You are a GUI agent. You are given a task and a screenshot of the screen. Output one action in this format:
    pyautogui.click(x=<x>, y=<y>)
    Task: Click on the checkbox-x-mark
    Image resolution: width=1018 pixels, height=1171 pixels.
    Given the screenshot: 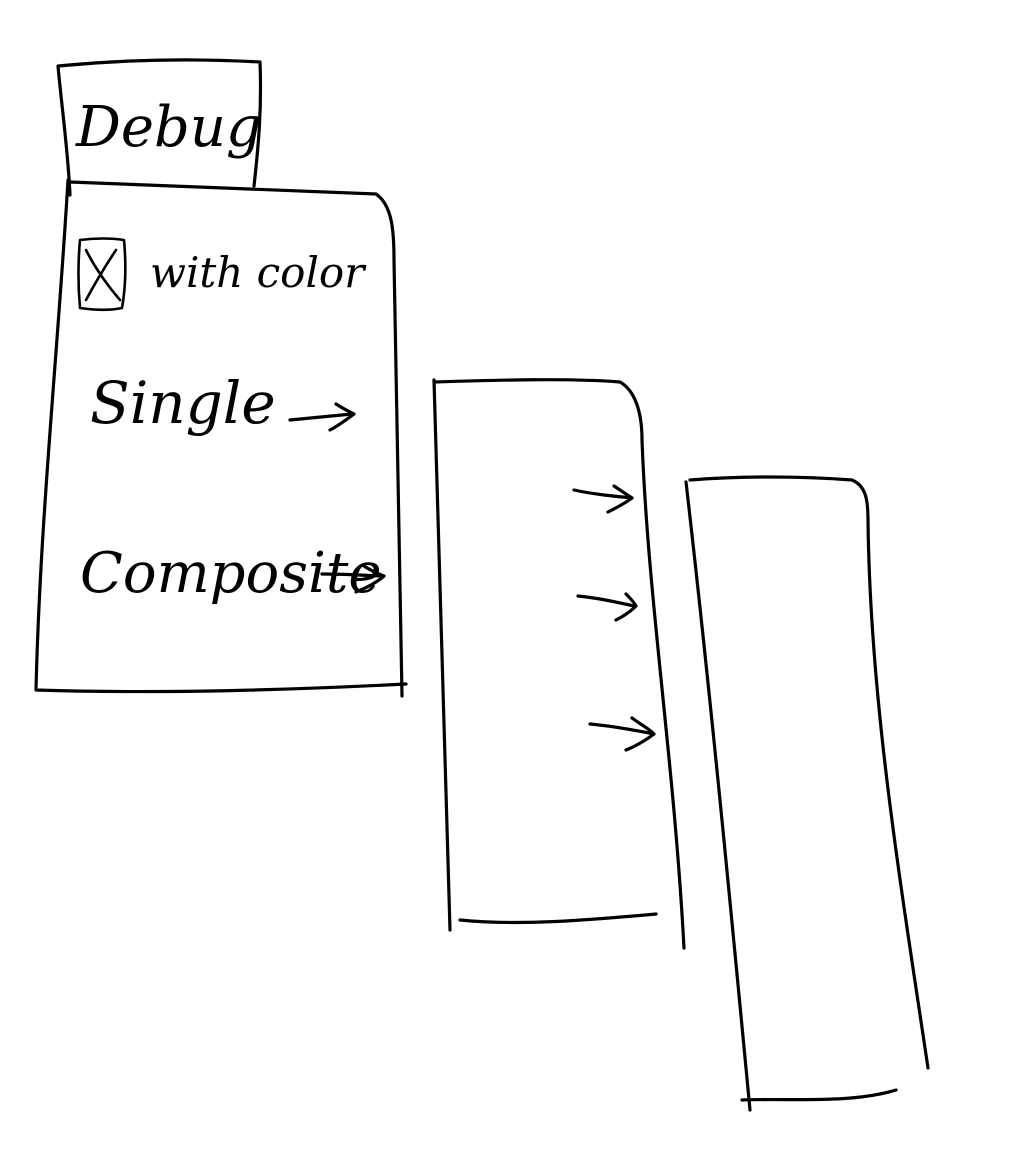 What is the action you would take?
    pyautogui.click(x=103, y=275)
    